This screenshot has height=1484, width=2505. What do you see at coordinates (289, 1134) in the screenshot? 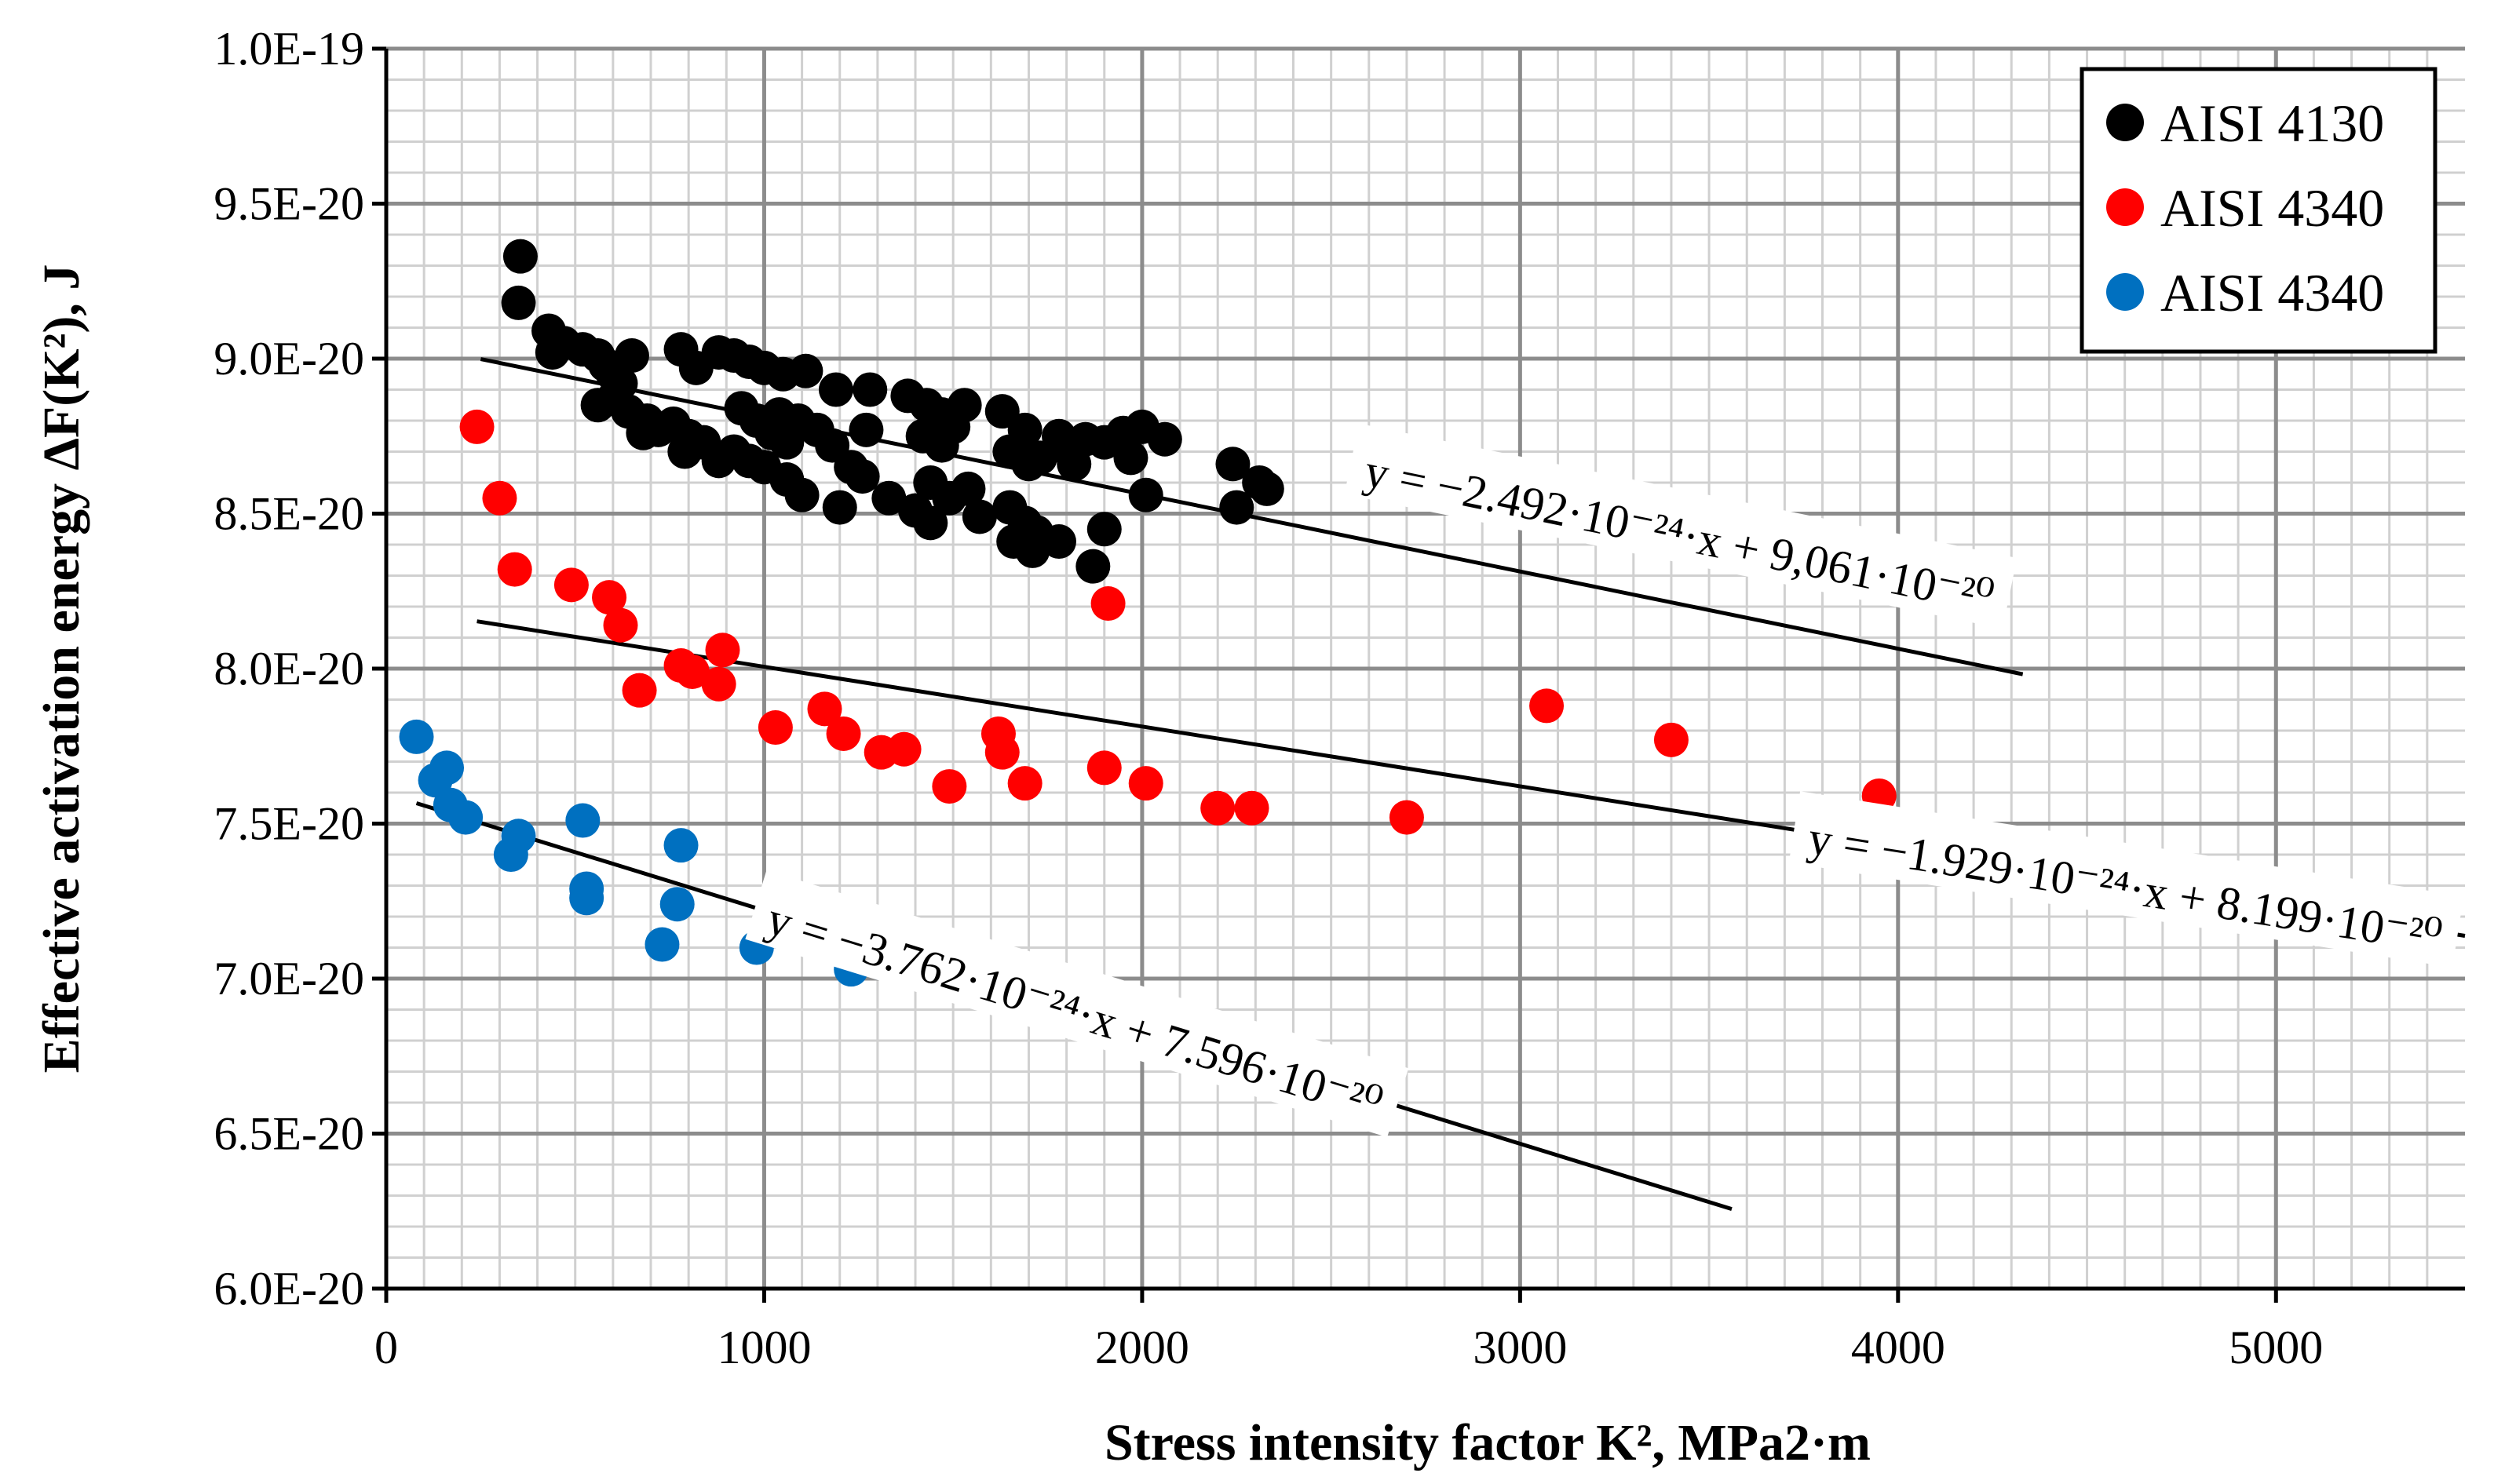
I see `y-tick-label: 6.5E-20` at bounding box center [289, 1134].